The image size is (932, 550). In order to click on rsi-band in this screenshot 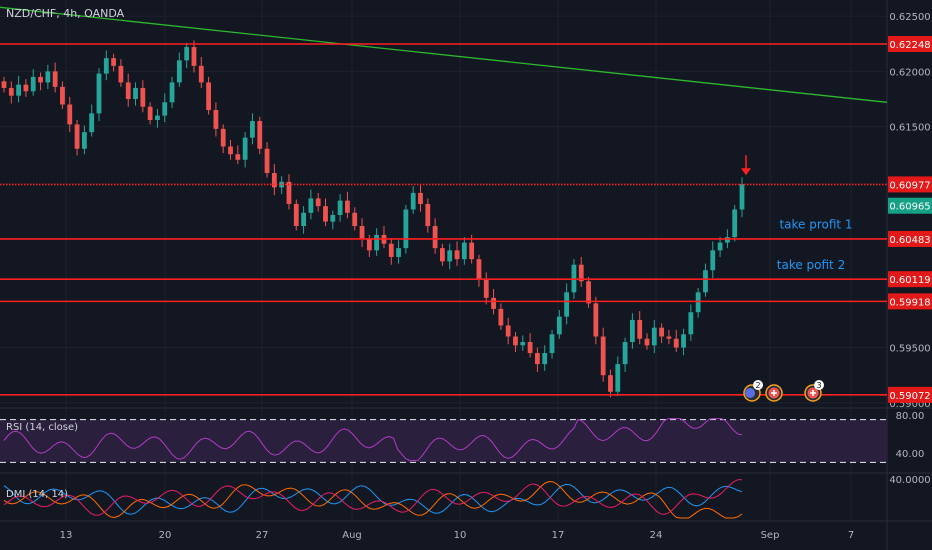, I will do `click(443, 441)`.